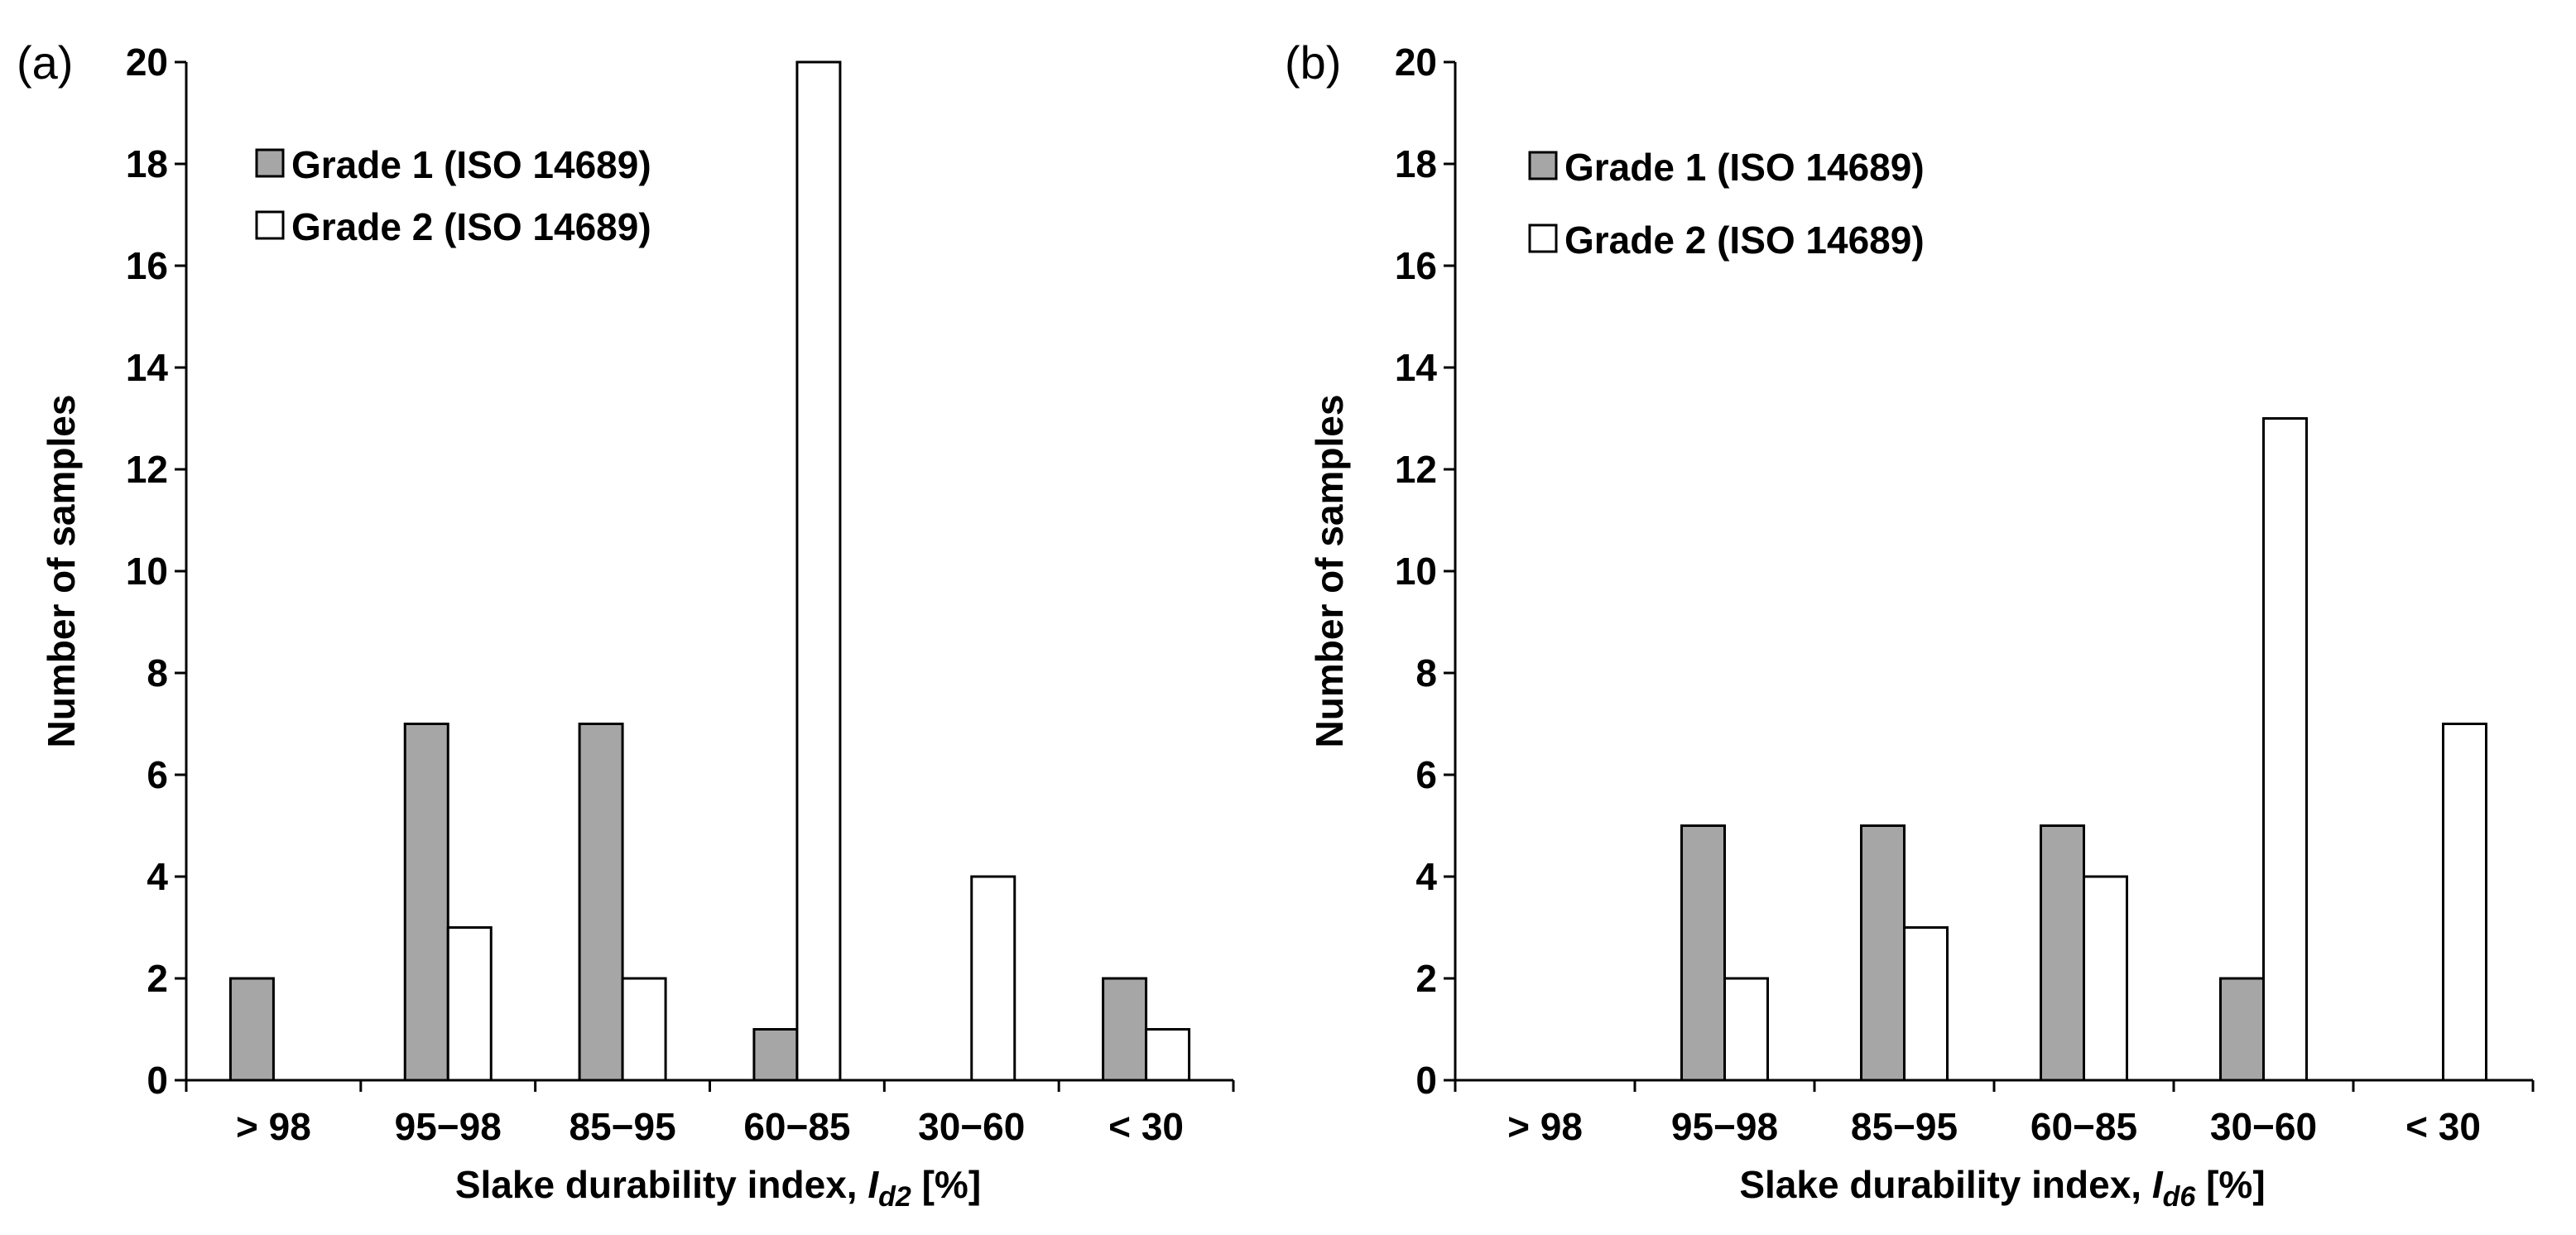 The image size is (2576, 1235). I want to click on panel-label: (a), so click(45, 62).